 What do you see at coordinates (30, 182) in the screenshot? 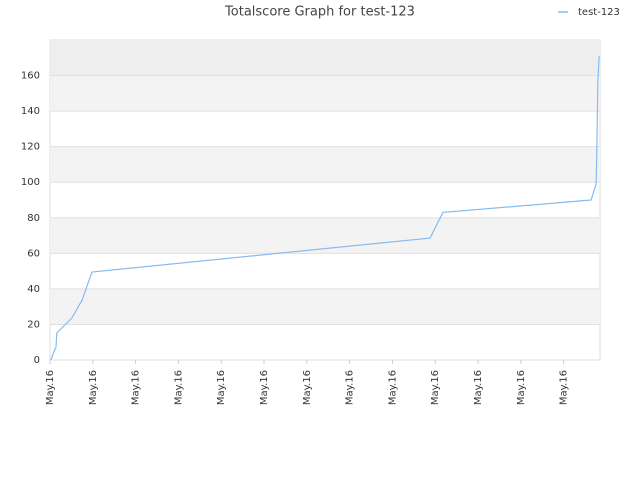
I see `y-tick-label: 100` at bounding box center [30, 182].